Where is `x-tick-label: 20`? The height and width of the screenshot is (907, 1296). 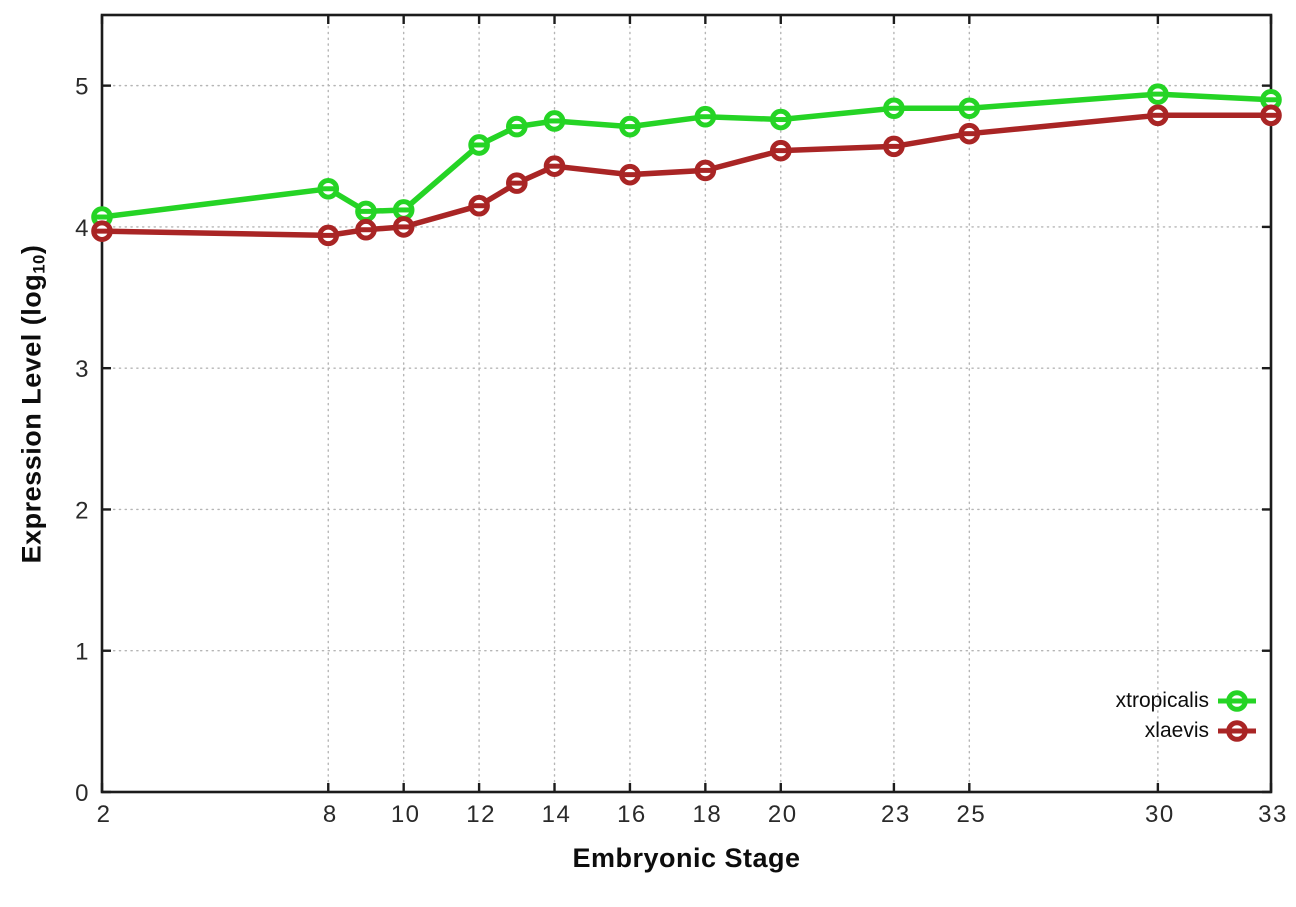 x-tick-label: 20 is located at coordinates (783, 814).